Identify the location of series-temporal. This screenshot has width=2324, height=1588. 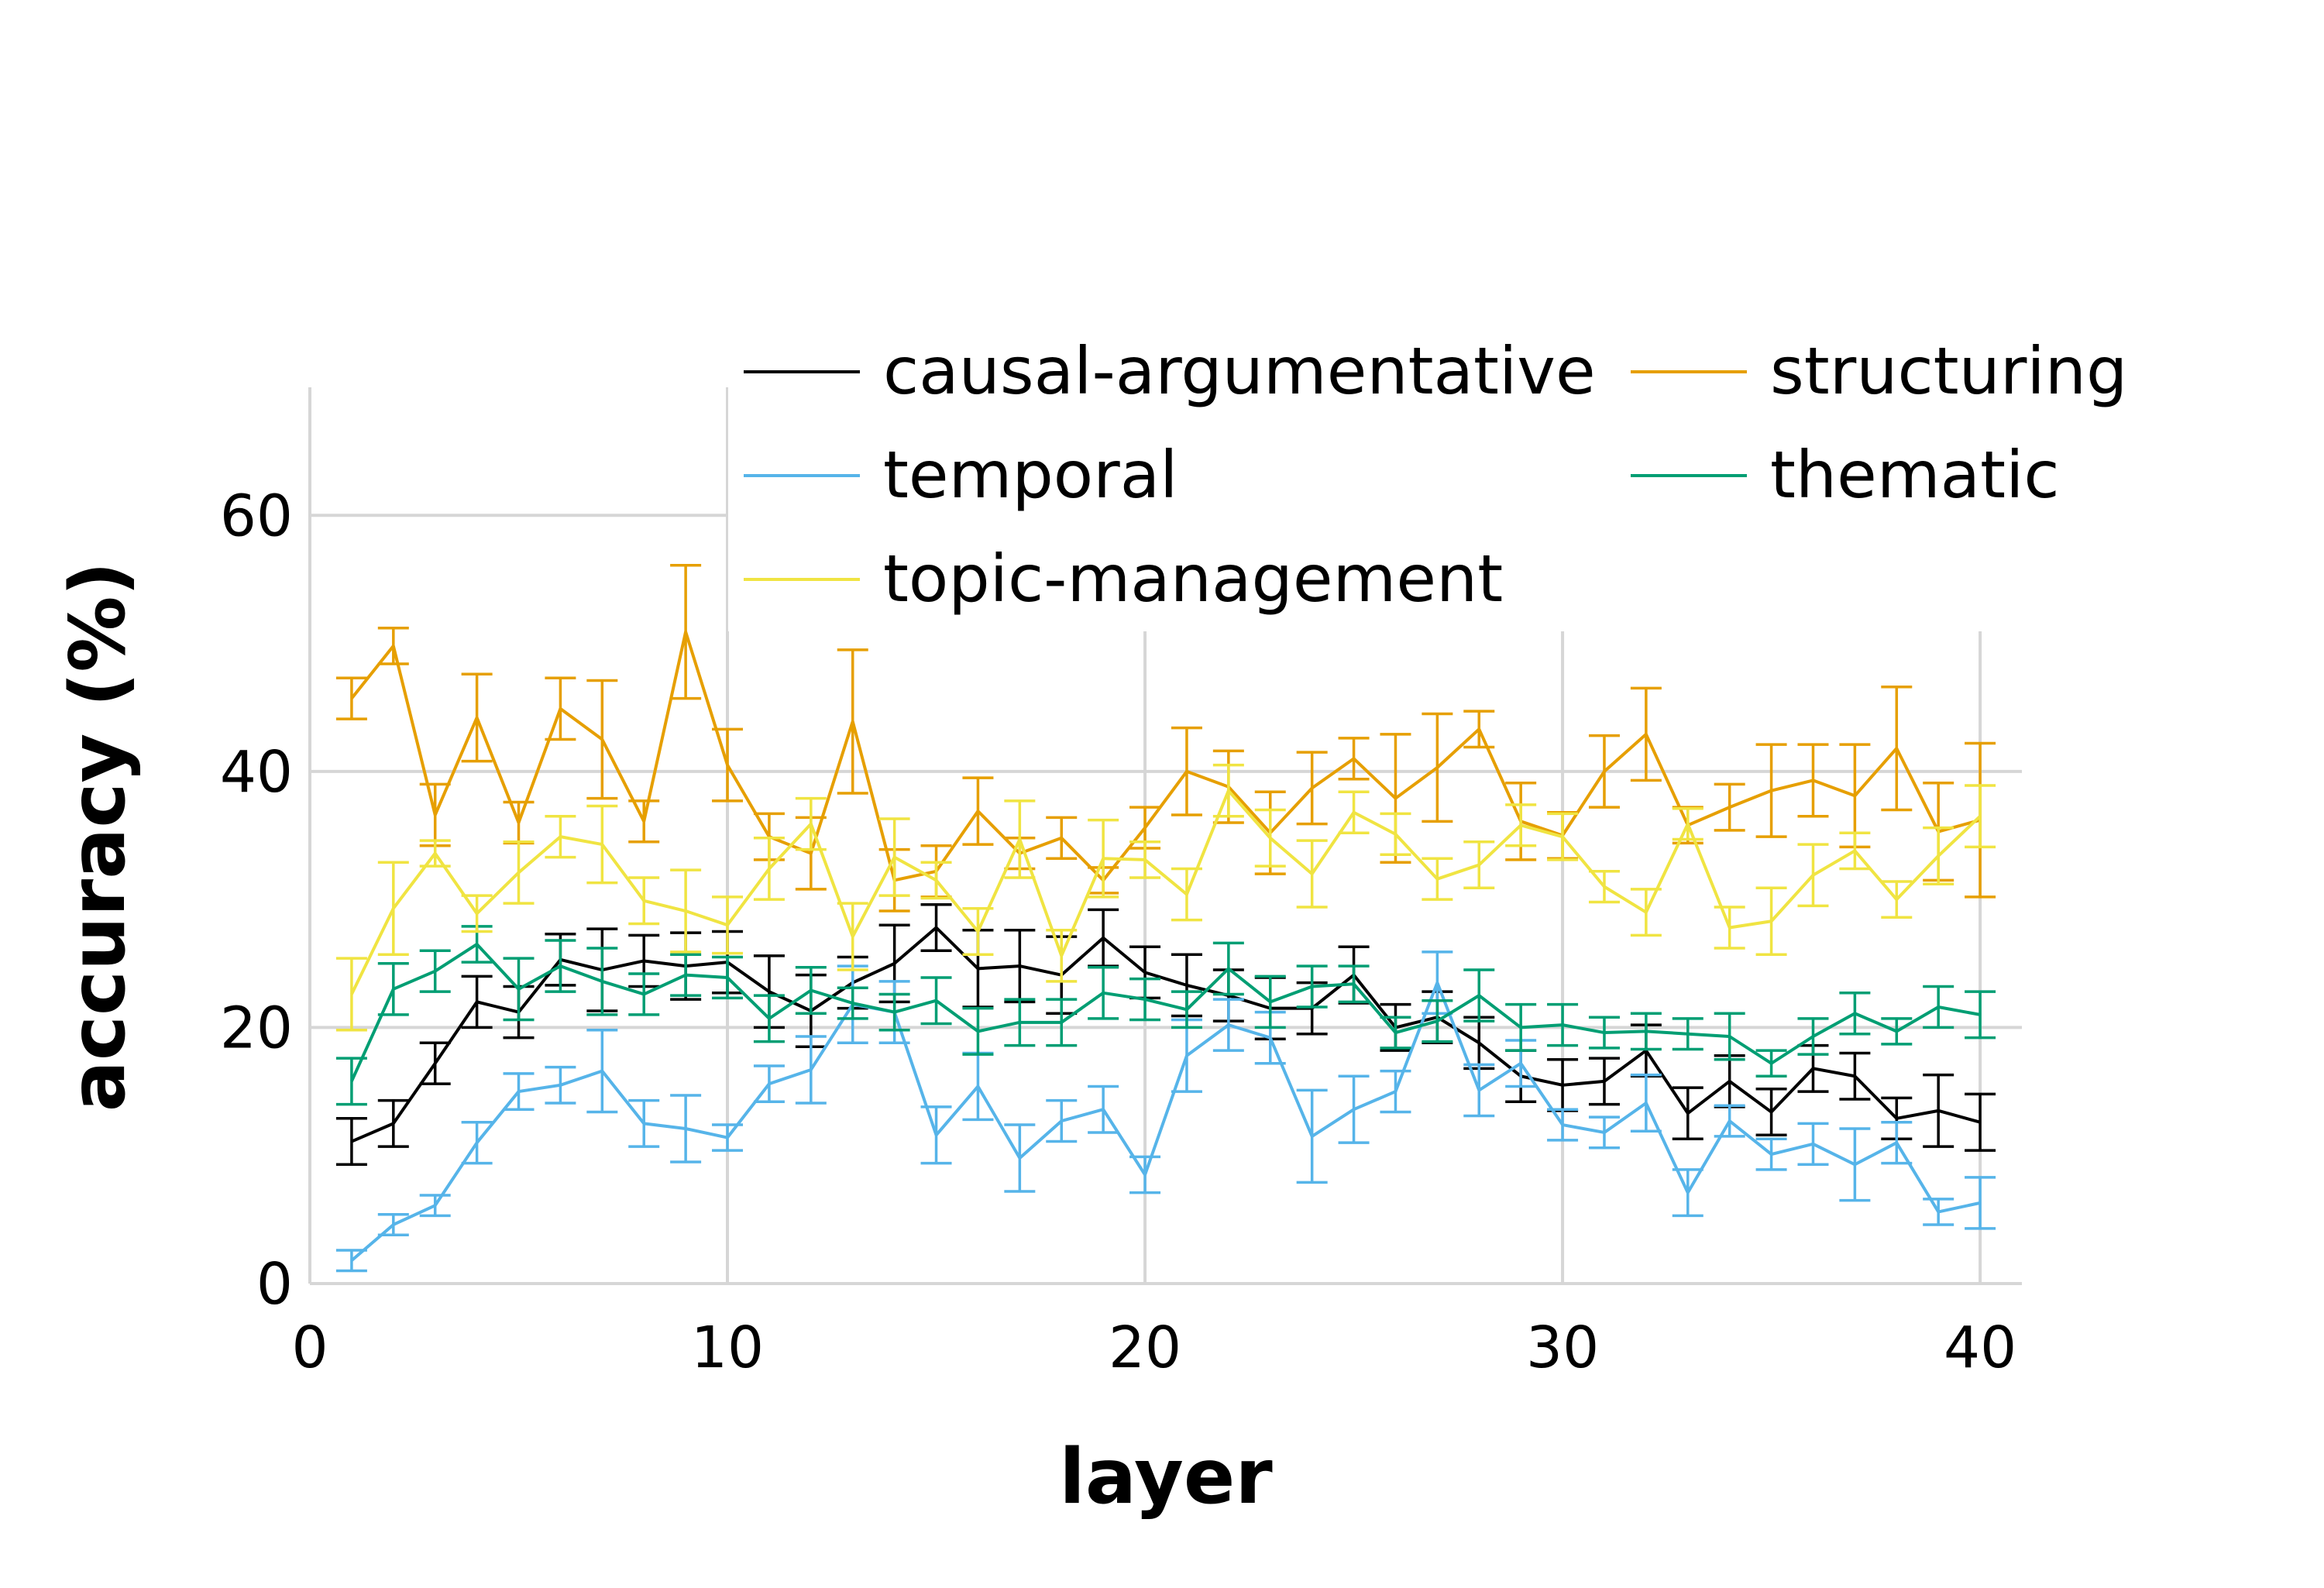
(1165, 1111).